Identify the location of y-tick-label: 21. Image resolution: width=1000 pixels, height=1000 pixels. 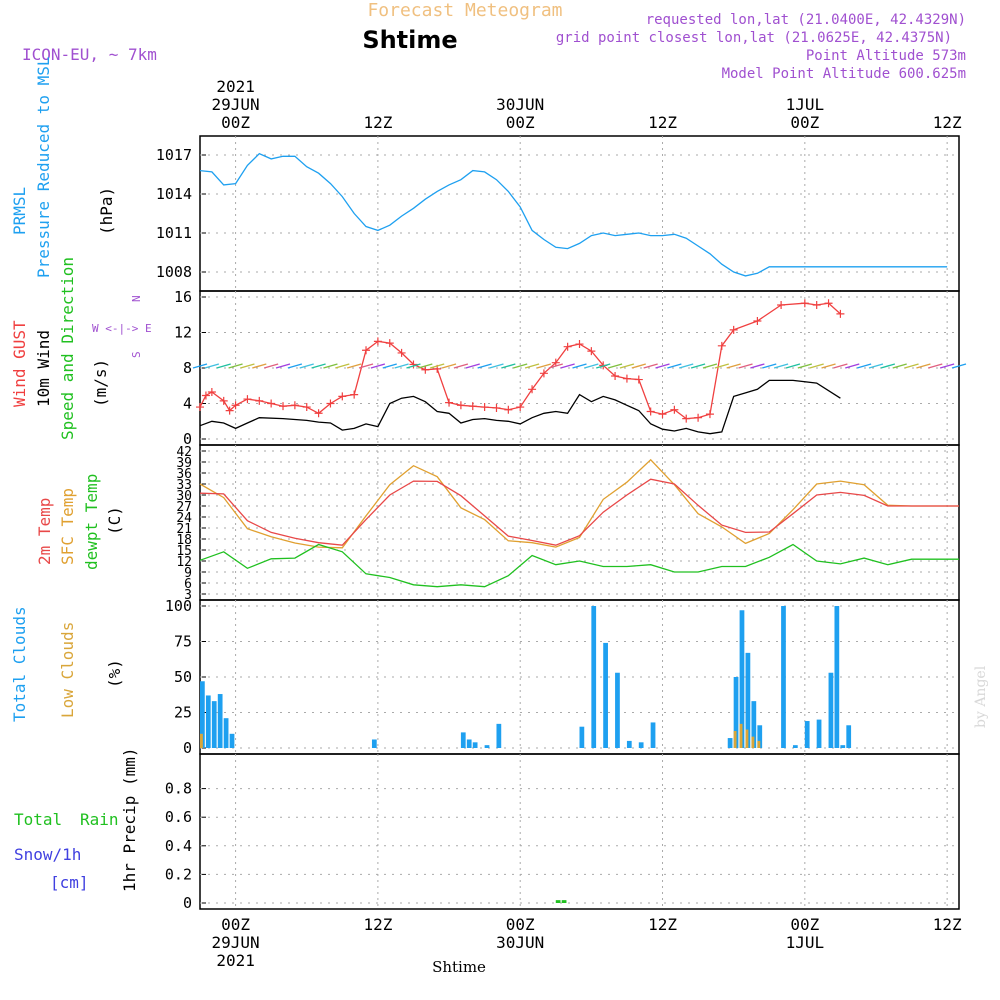
(184, 529).